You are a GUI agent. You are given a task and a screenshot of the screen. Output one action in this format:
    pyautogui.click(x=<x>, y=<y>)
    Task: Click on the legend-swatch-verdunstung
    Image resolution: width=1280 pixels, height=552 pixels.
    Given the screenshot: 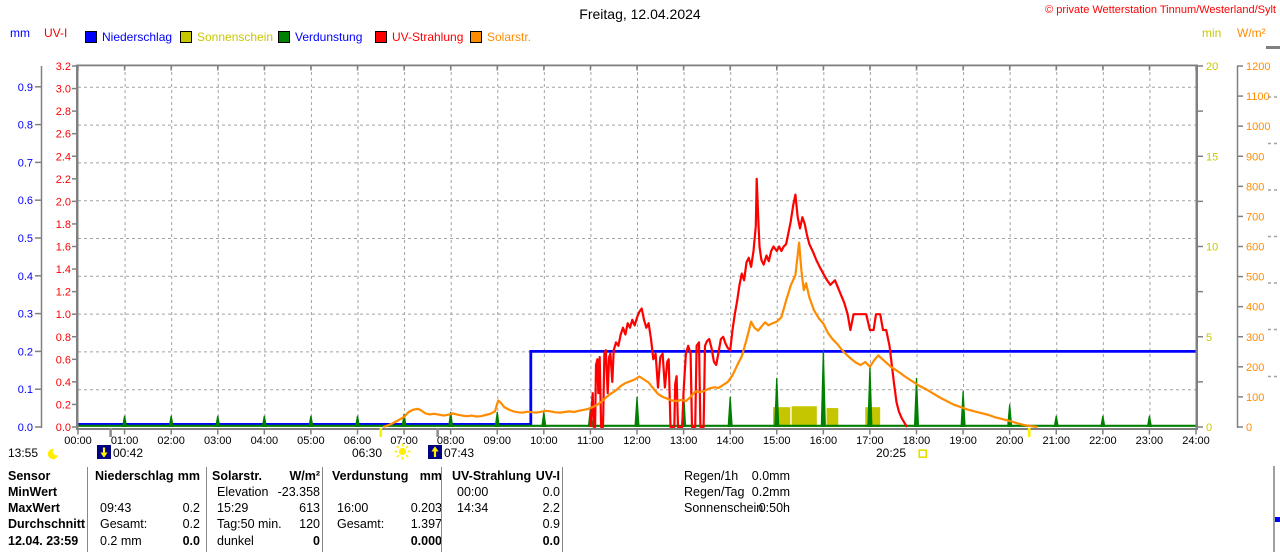 What is the action you would take?
    pyautogui.click(x=284, y=37)
    